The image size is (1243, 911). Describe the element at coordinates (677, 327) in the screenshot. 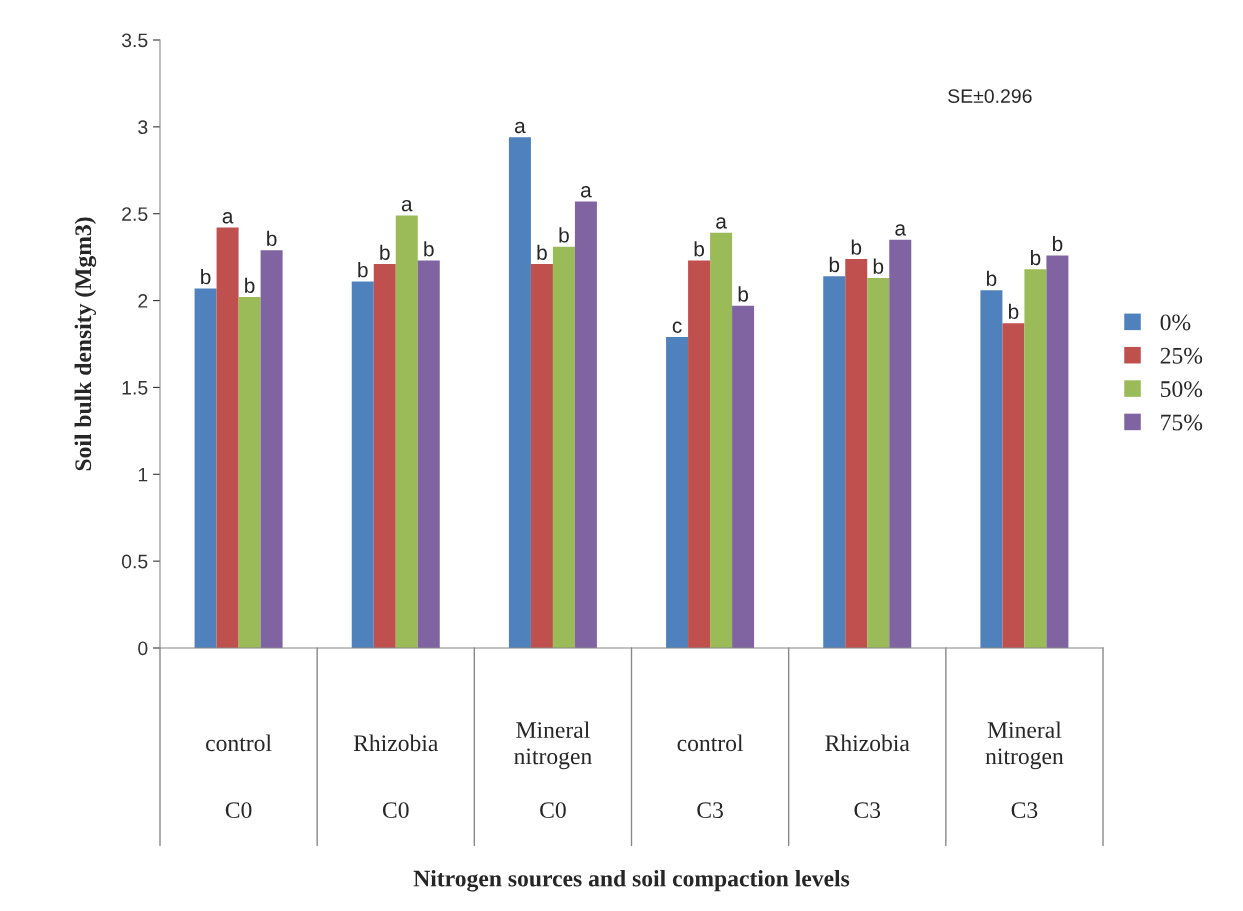

I see `data-label: c` at that location.